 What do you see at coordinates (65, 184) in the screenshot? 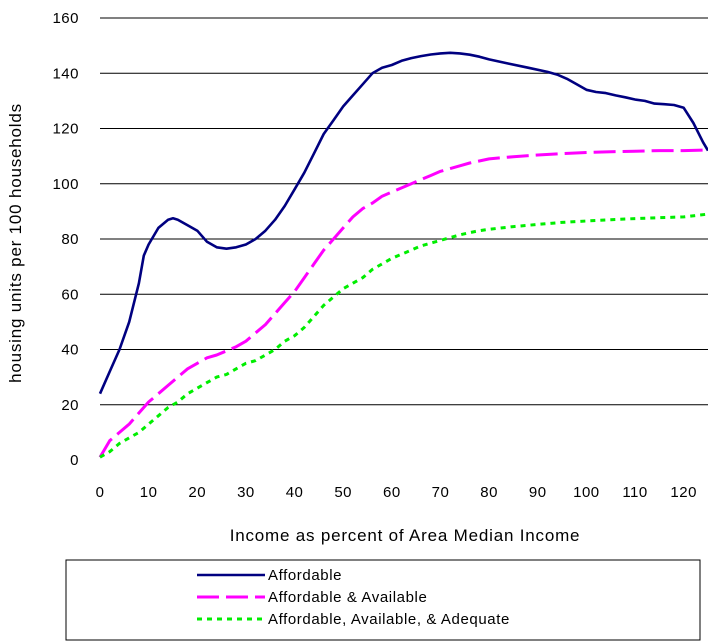
I see `y-tick-label: 100` at bounding box center [65, 184].